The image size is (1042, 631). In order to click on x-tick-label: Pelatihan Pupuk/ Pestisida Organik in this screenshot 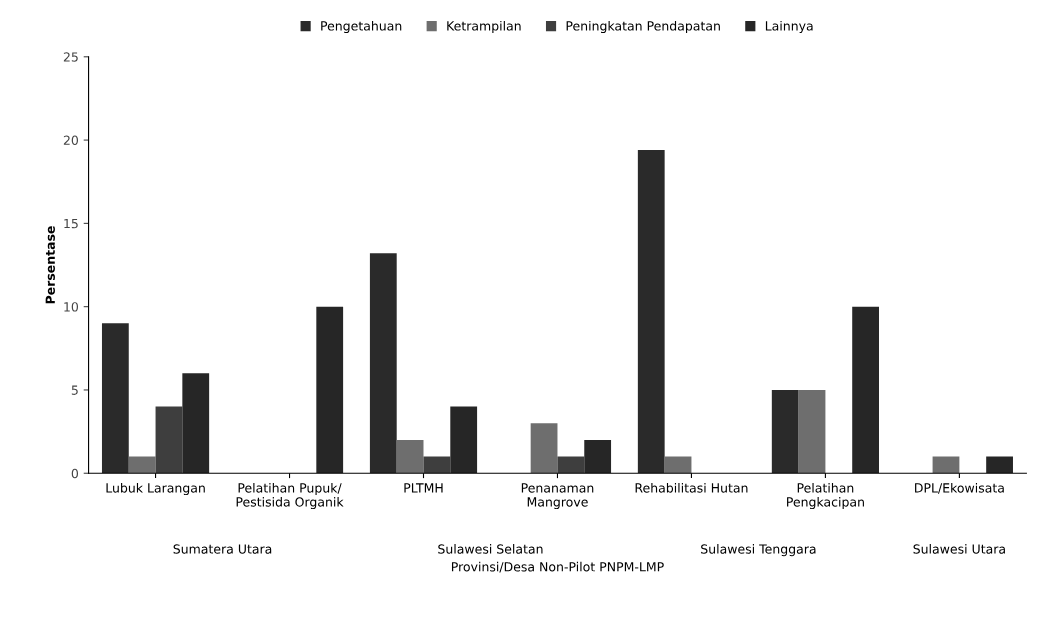, I will do `click(290, 496)`.